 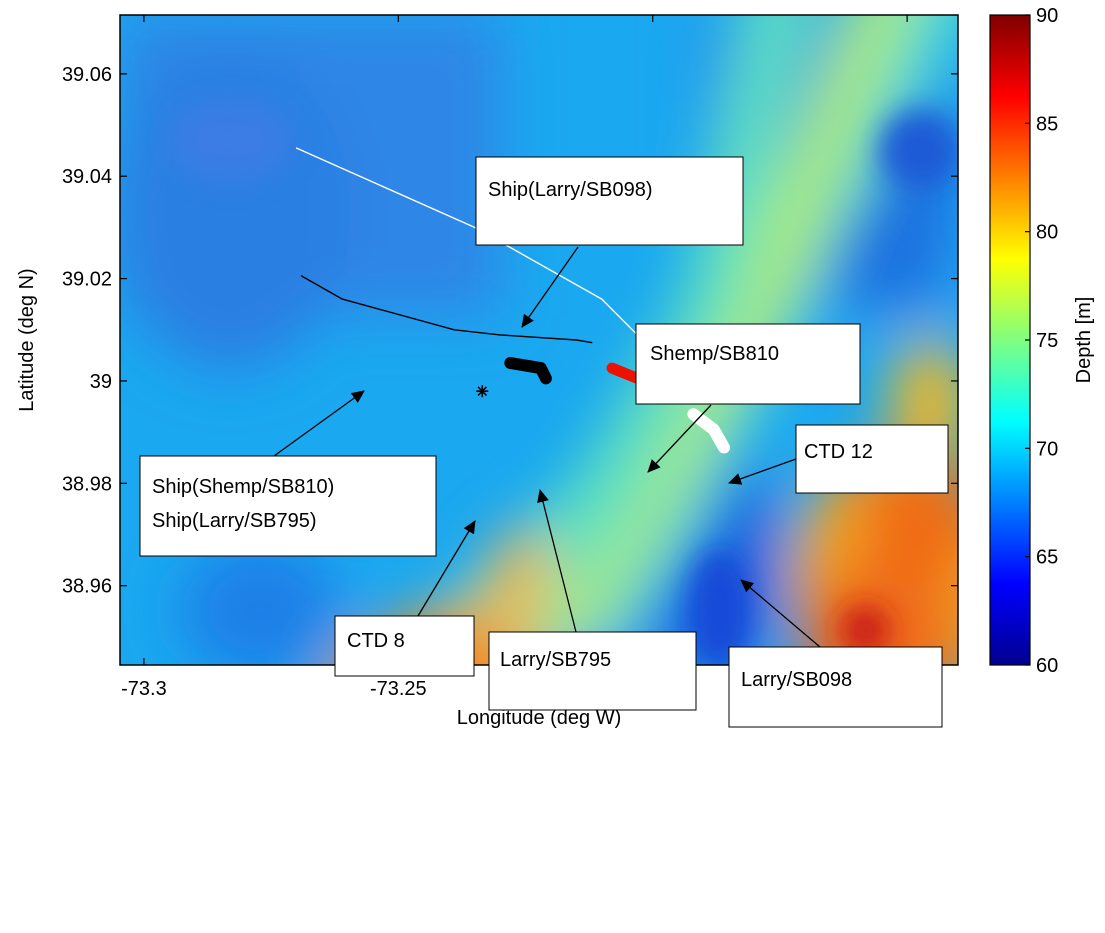 I want to click on colorbar-tick-label: 90, so click(x=1047, y=16).